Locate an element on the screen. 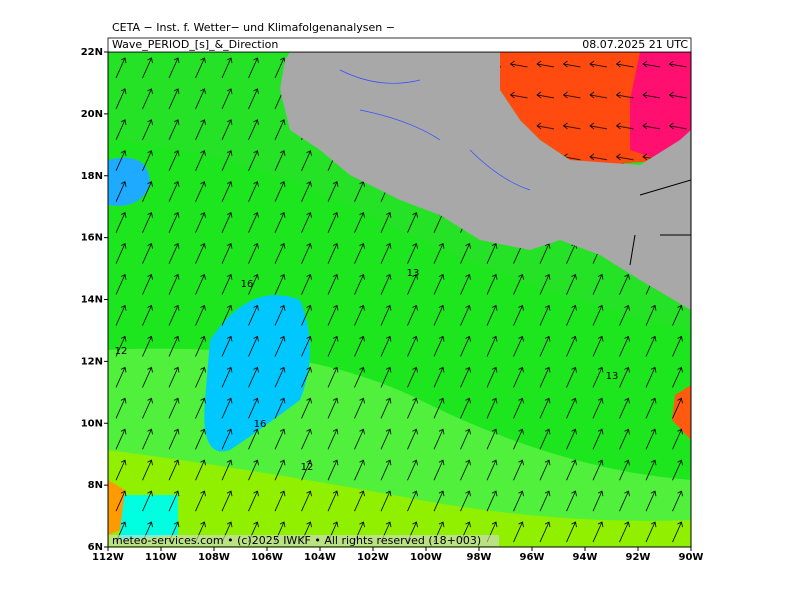  x-tick-label: 110W is located at coordinates (161, 557).